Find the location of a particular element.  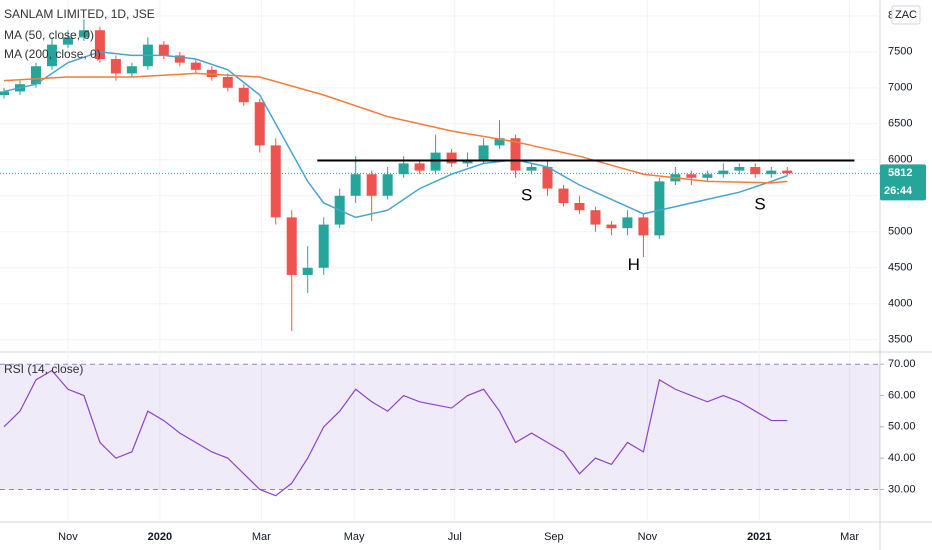

legend-entry: MA (50, close, 0) is located at coordinates (49, 35).